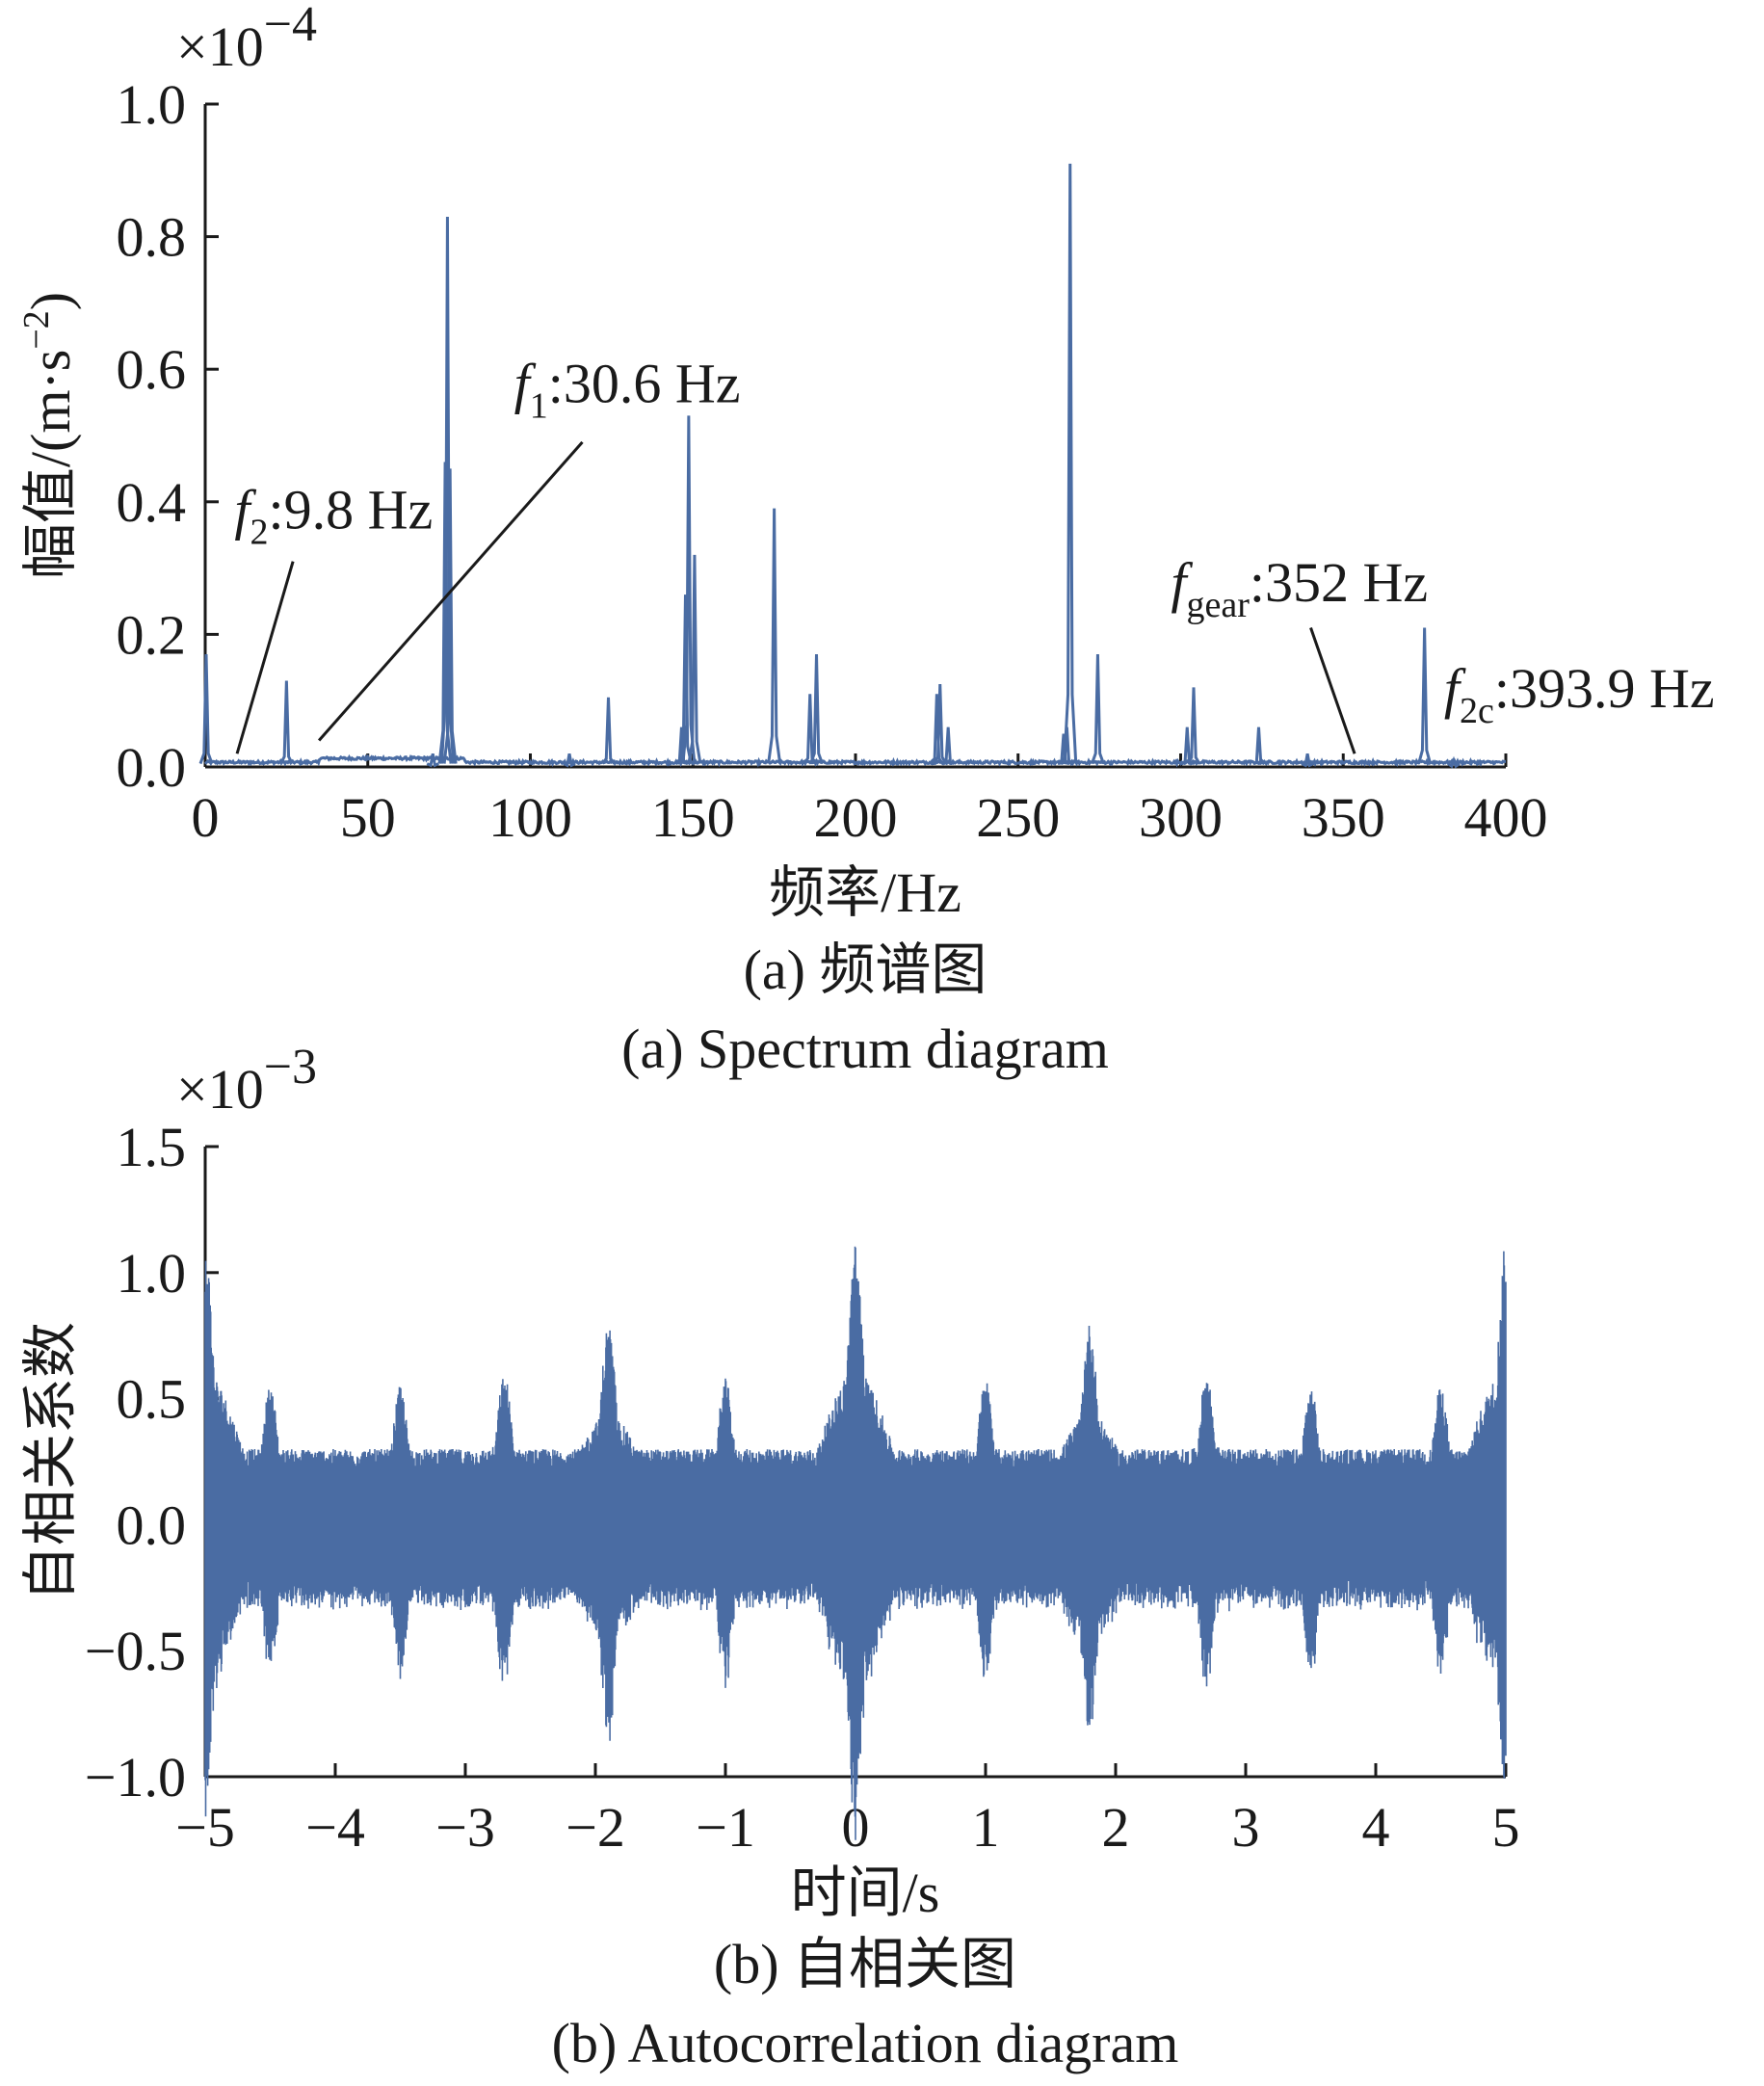 This screenshot has height=2086, width=1764. I want to click on annotation-subscript: 2c, so click(1477, 711).